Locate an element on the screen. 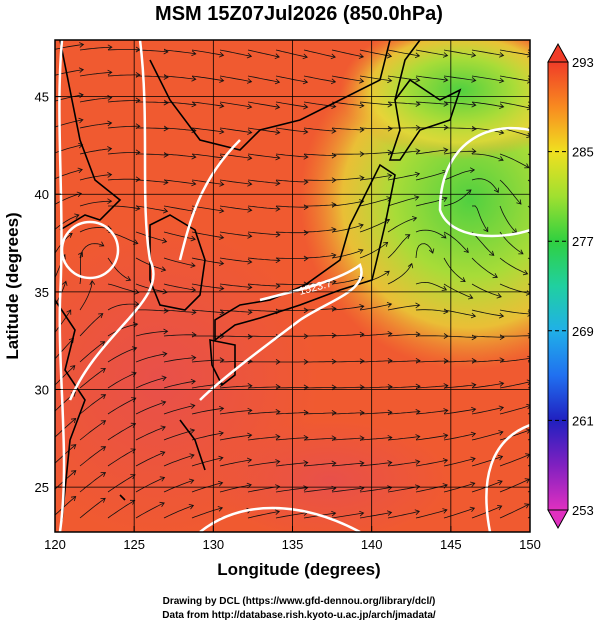 The image size is (599, 630). colorbar-extend is located at coordinates (558, 519).